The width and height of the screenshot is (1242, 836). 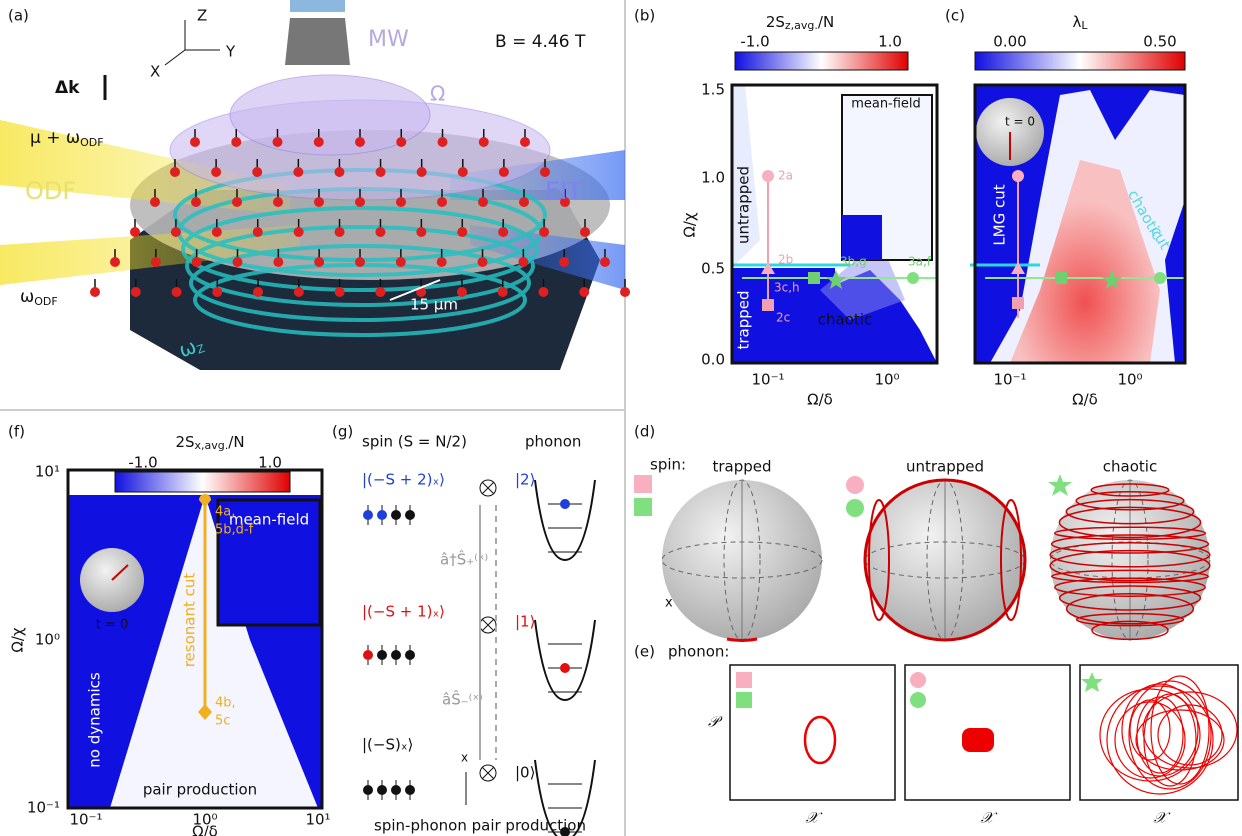 I want to click on yticks: 0.5, so click(x=713, y=269).